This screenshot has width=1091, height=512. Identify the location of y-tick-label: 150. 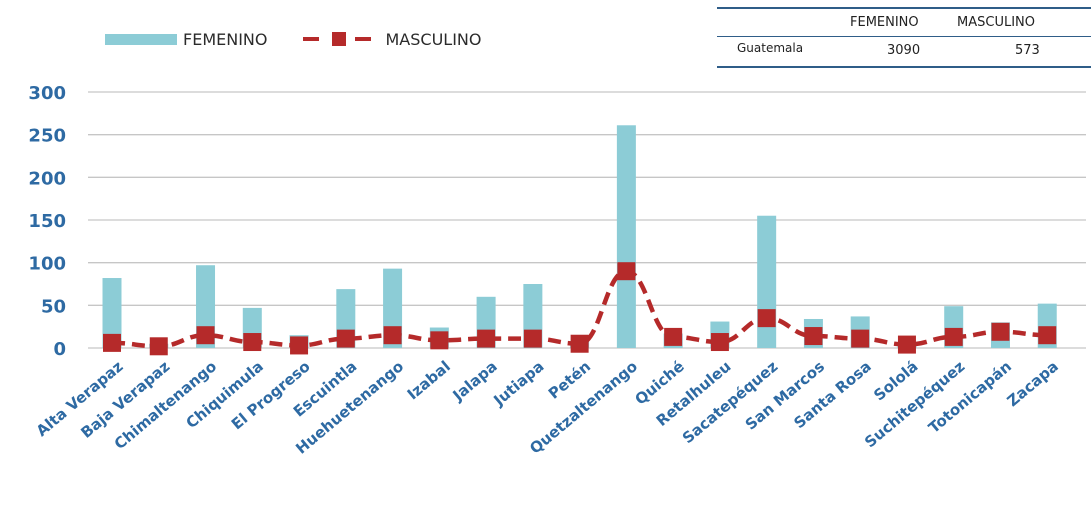
(47, 221).